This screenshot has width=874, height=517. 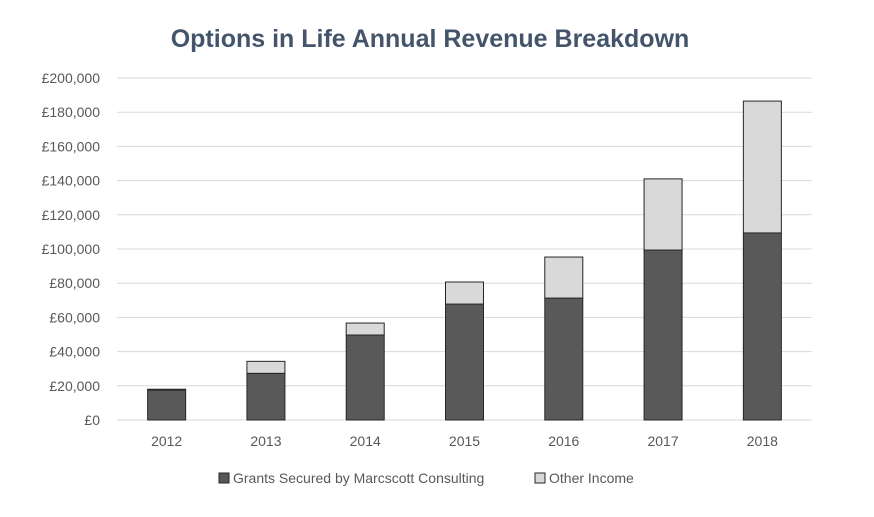 What do you see at coordinates (365, 441) in the screenshot?
I see `x-tick-label: 2014` at bounding box center [365, 441].